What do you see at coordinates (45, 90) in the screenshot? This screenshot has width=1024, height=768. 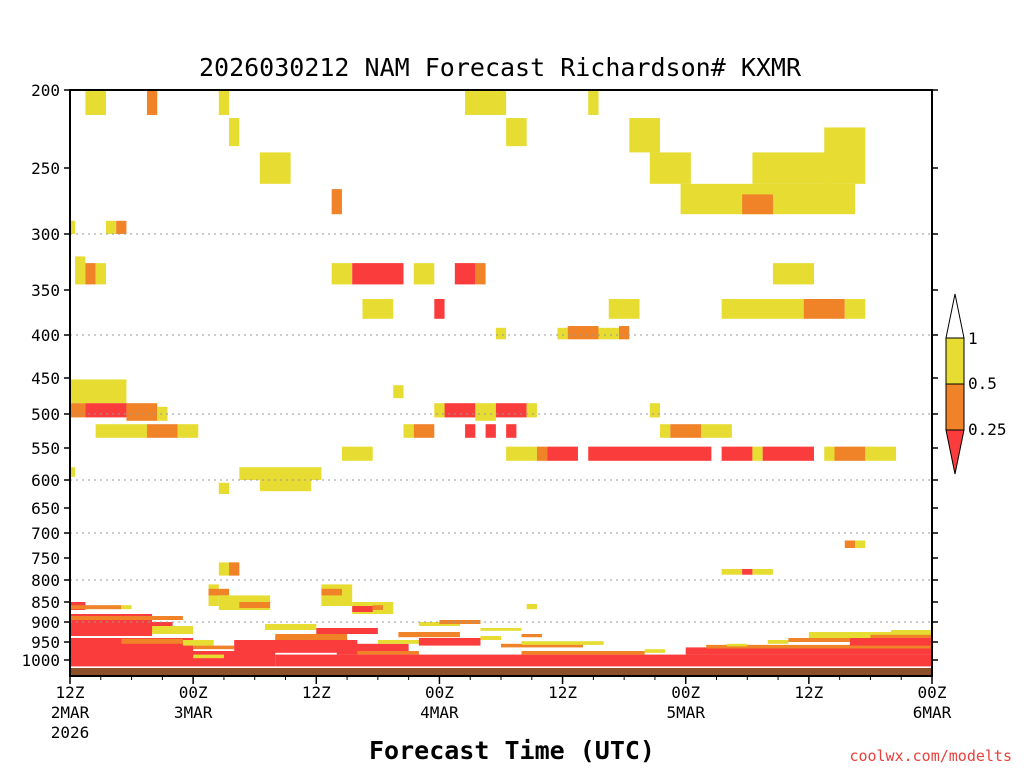 I see `y-tick-label: 200` at bounding box center [45, 90].